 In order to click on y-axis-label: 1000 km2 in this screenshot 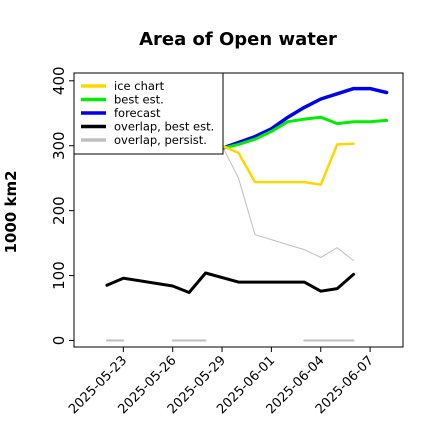, I will do `click(11, 211)`.